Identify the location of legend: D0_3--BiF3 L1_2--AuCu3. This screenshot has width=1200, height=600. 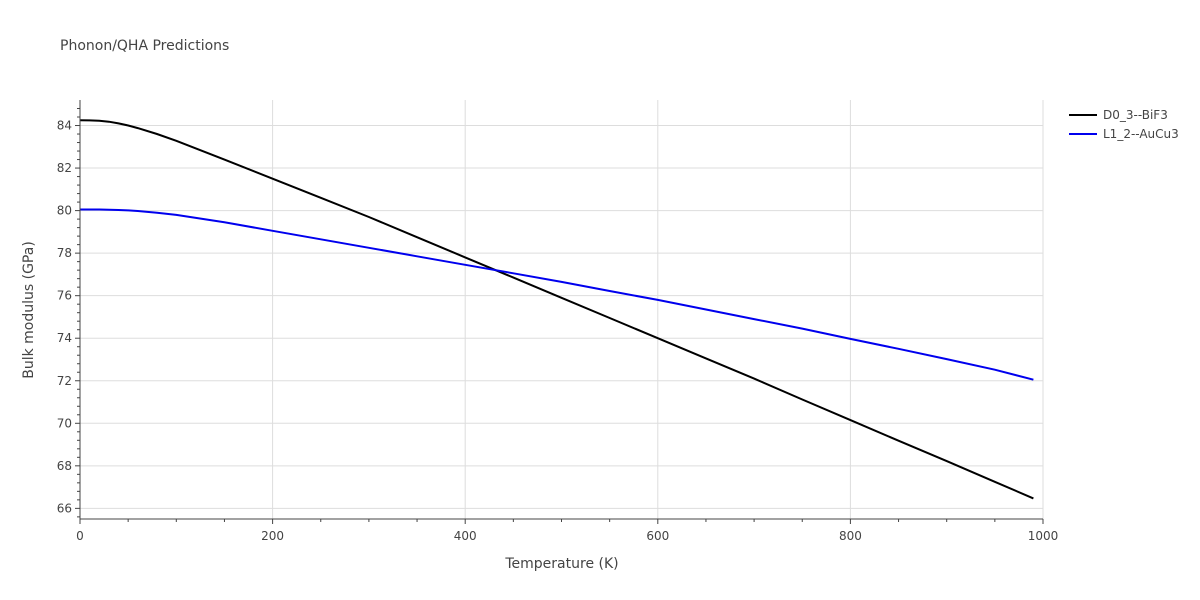
(1124, 124).